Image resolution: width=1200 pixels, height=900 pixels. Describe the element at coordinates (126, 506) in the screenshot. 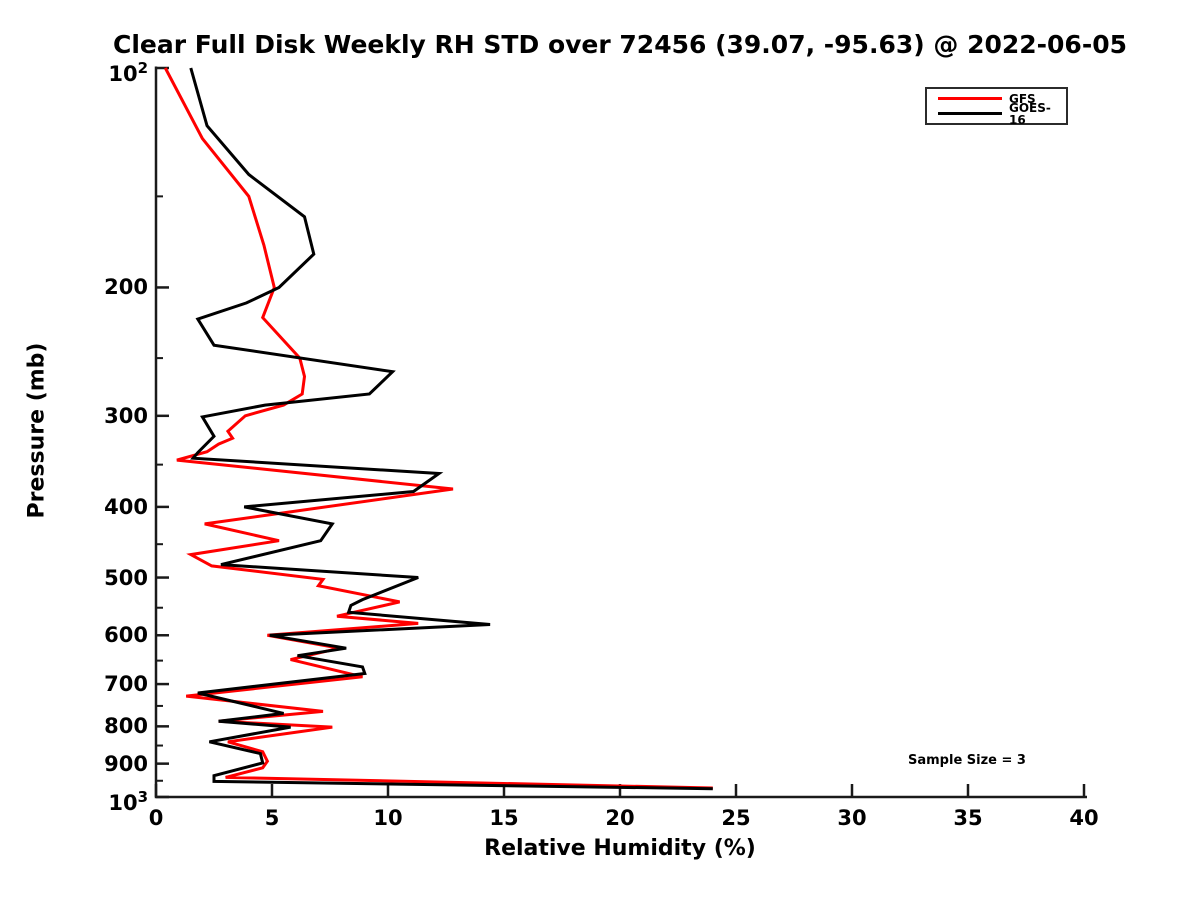

I see `y-tick-label-400: 400` at that location.